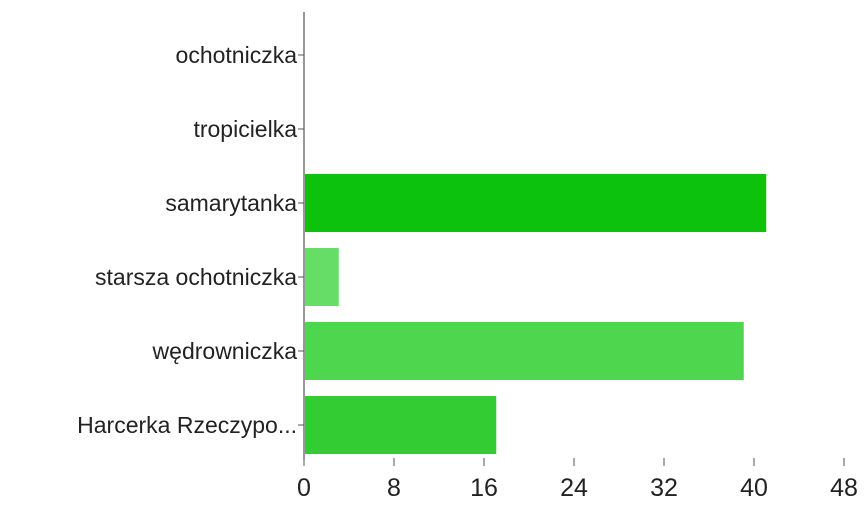 The height and width of the screenshot is (508, 866). I want to click on x-tick-label: 48, so click(844, 488).